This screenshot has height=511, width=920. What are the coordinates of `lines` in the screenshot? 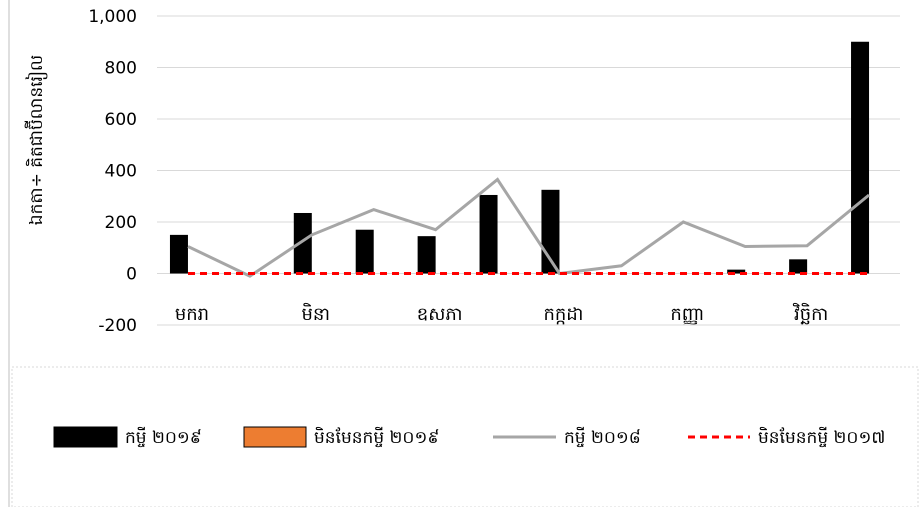 It's located at (528, 227).